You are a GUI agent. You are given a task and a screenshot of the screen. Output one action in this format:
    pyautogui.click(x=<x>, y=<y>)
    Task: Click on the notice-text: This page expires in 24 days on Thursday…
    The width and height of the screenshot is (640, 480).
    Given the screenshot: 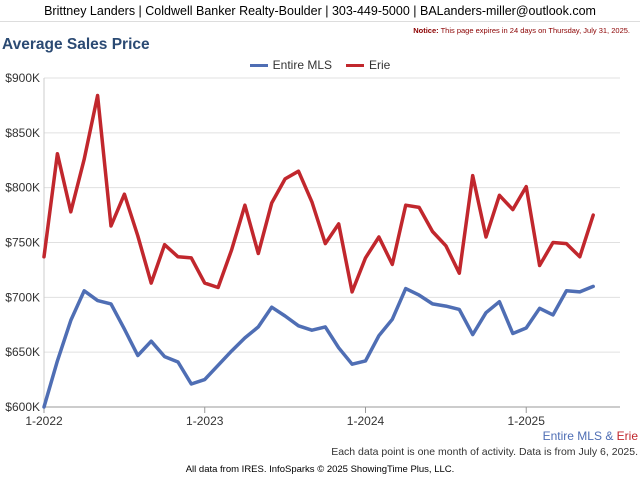 What is the action you would take?
    pyautogui.click(x=535, y=30)
    